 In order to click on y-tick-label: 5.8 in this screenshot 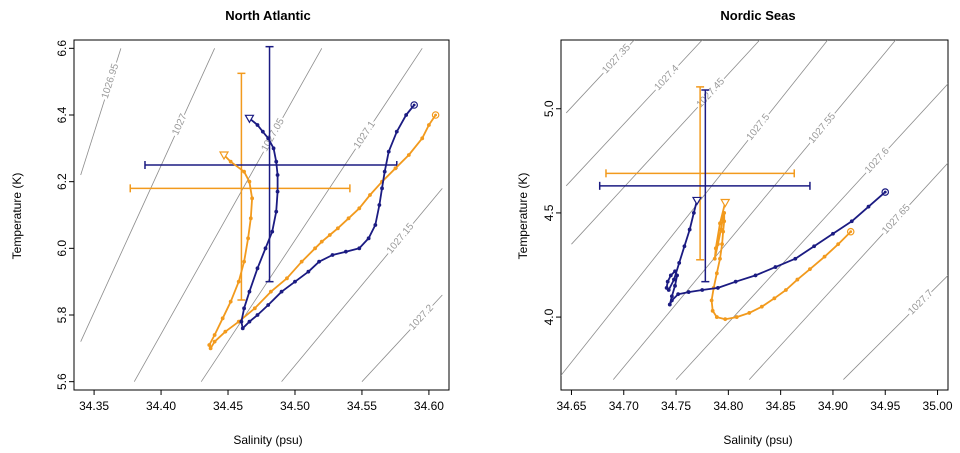, I will do `click(62, 314)`.